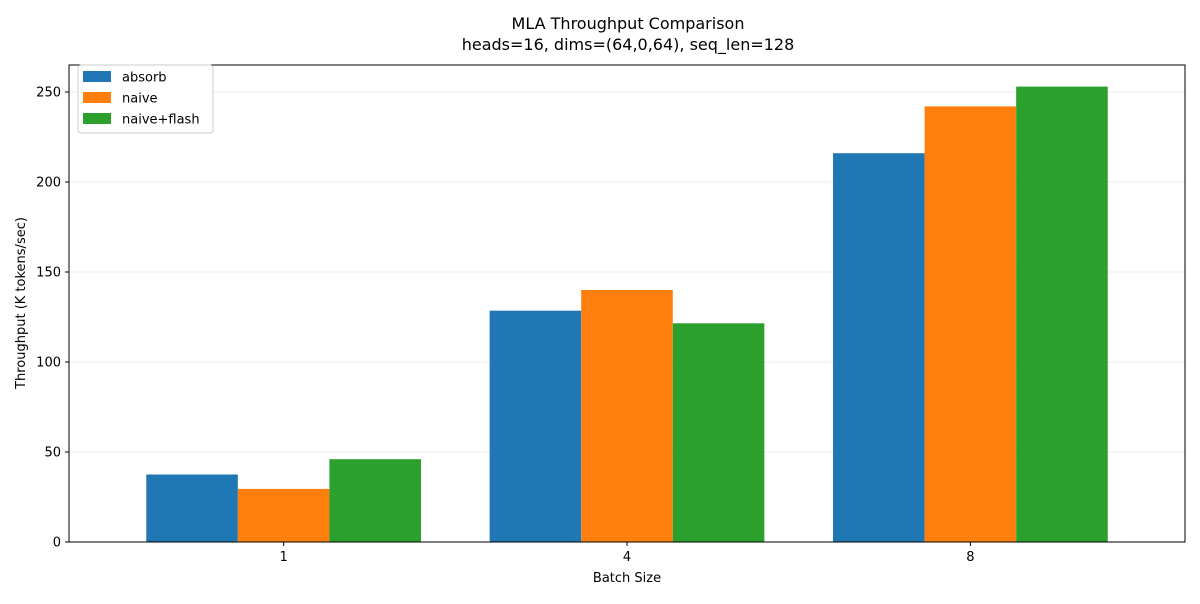 Image resolution: width=1200 pixels, height=604 pixels. What do you see at coordinates (144, 78) in the screenshot?
I see `legend-label: absorb` at bounding box center [144, 78].